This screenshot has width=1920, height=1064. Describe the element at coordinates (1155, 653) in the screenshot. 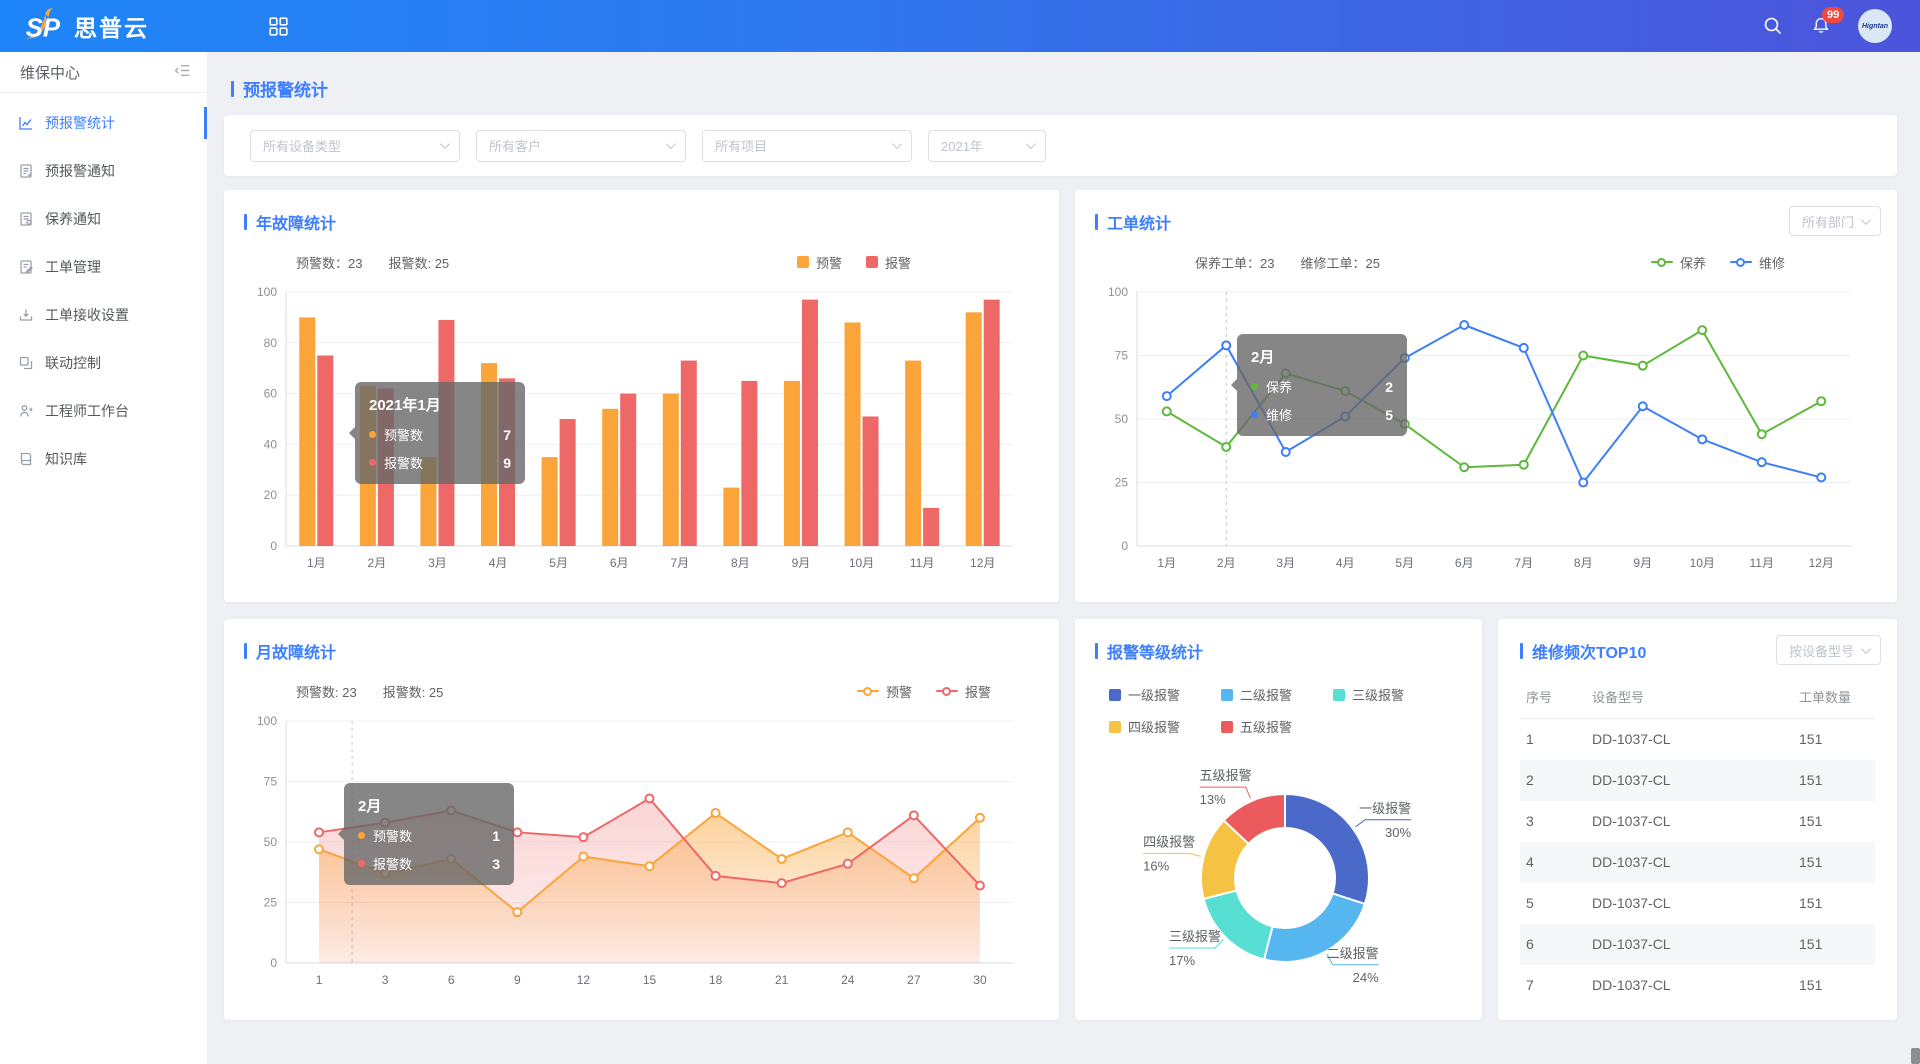

I see `card-title: 报警等级统计` at that location.